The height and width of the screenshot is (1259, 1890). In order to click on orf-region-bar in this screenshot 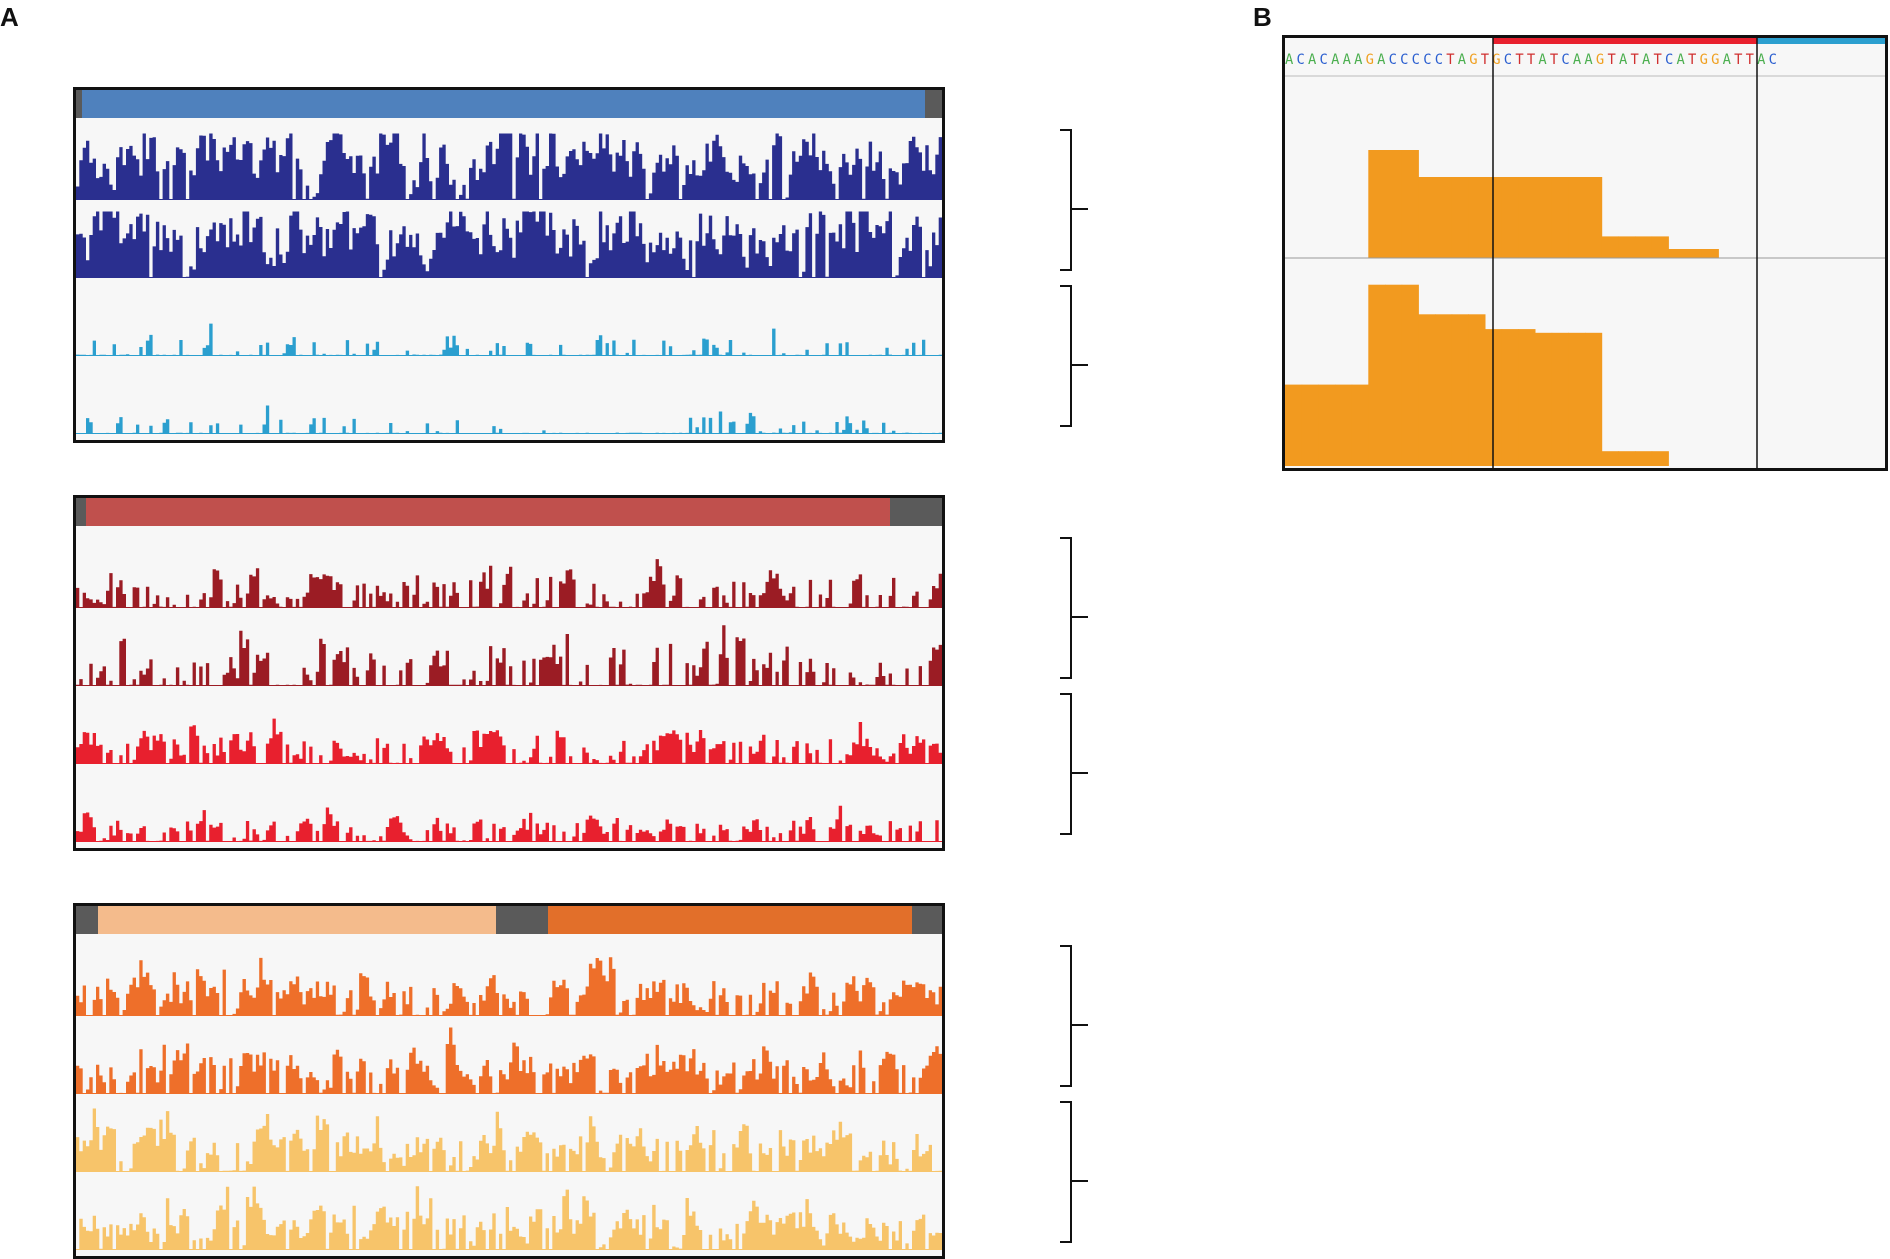, I will do `click(1625, 41)`.